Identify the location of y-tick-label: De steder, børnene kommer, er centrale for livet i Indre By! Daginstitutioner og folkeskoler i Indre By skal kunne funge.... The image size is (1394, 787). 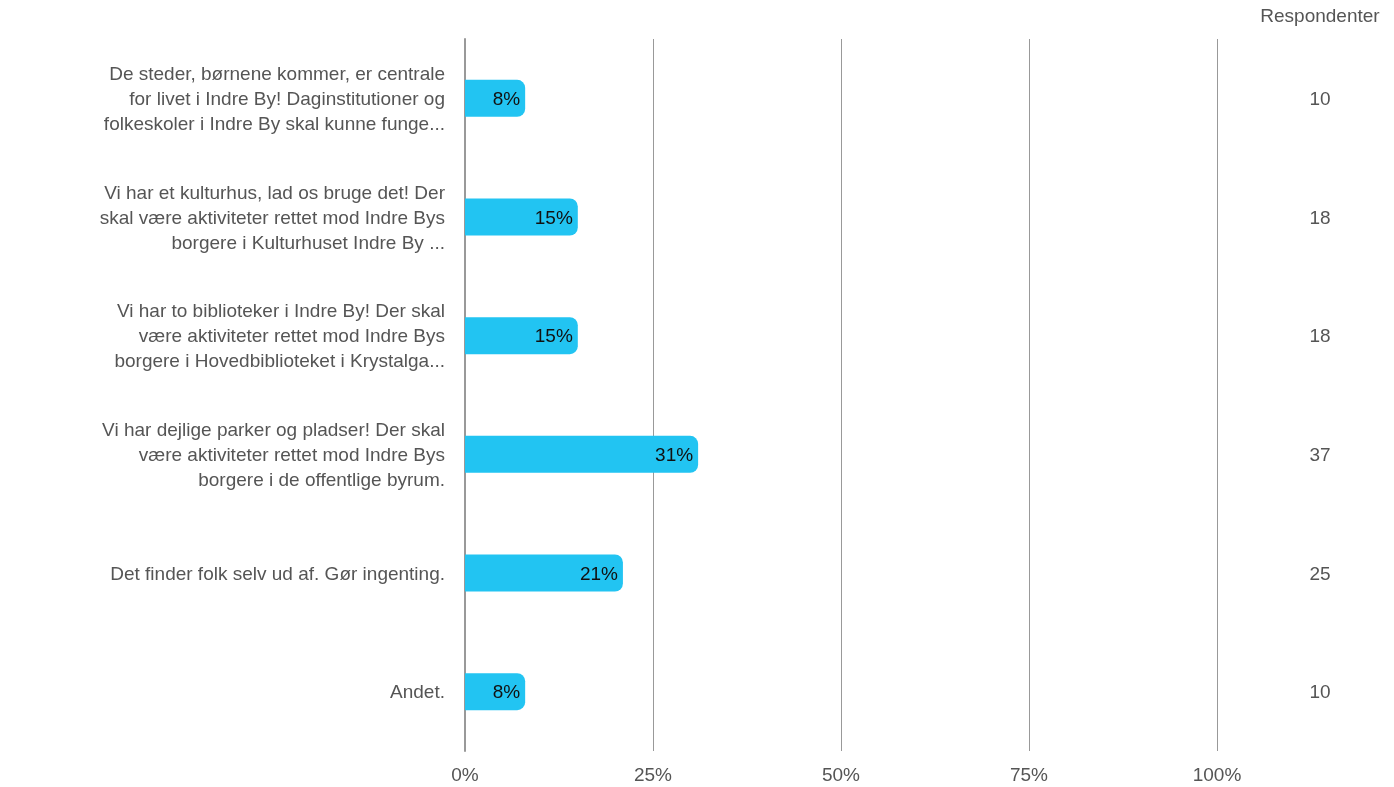
(274, 98).